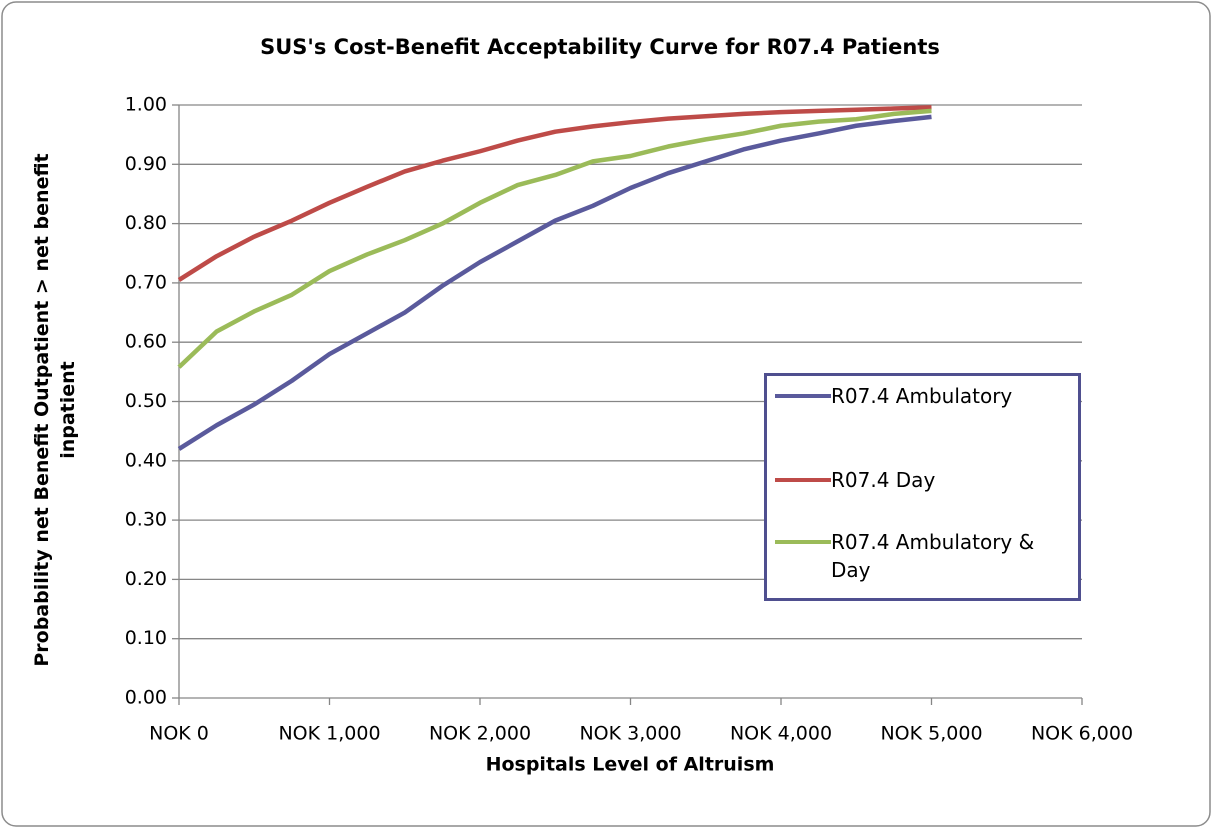  What do you see at coordinates (146, 460) in the screenshot?
I see `y-tick-label: 0.40` at bounding box center [146, 460].